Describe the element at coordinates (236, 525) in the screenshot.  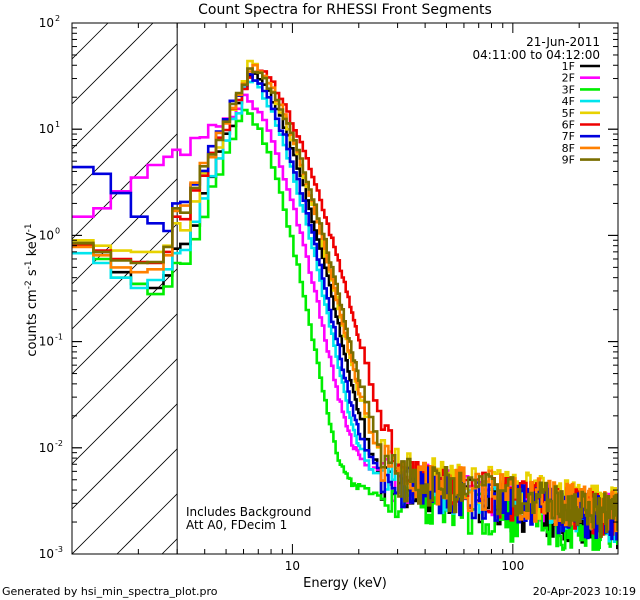
I see `annotation-attenuator: Att A0, FDecim 1` at that location.